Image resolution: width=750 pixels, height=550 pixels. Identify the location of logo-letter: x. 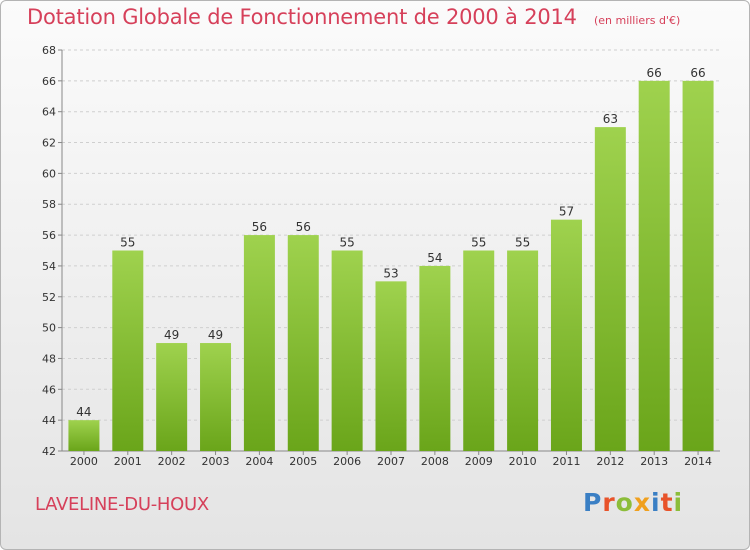
(642, 502).